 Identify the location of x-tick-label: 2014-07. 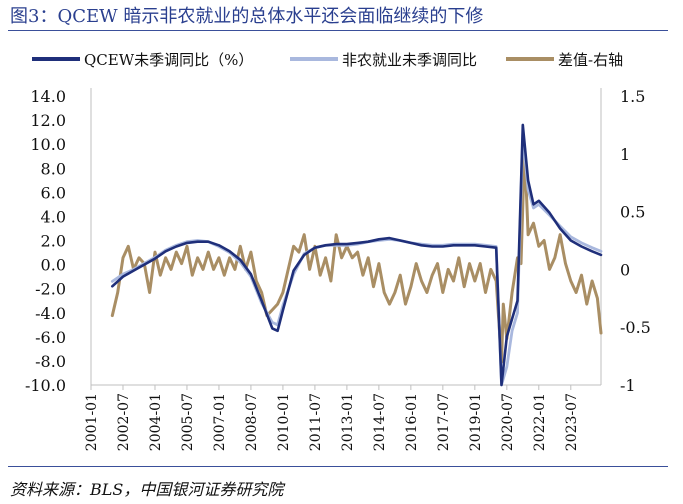
(380, 422).